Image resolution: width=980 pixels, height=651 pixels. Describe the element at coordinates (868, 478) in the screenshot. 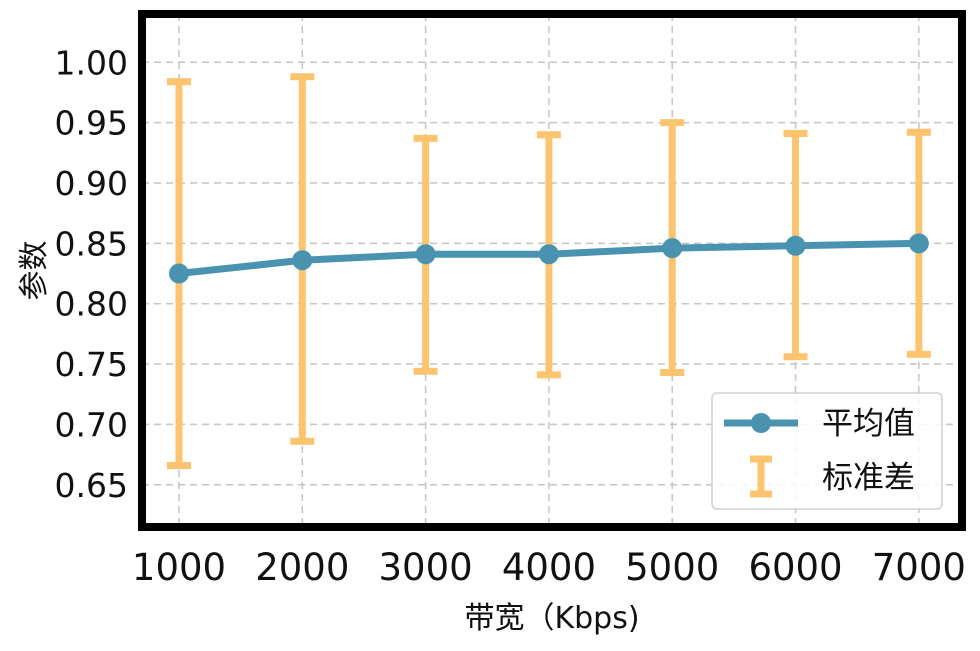

I see `legend-label-std: 标准差` at that location.